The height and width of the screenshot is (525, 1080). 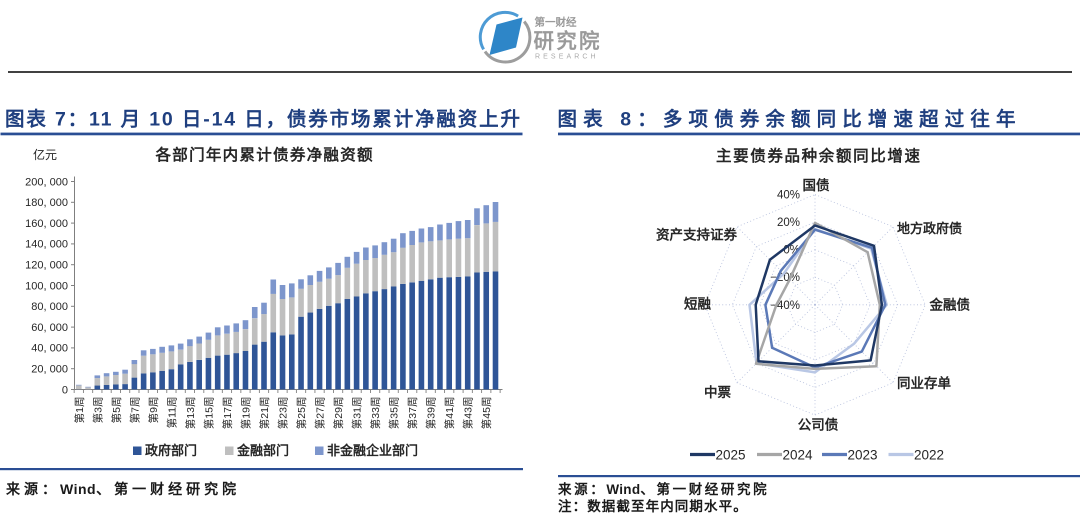 What do you see at coordinates (372, 450) in the screenshot?
I see `svg-text: 非金融企业部门` at bounding box center [372, 450].